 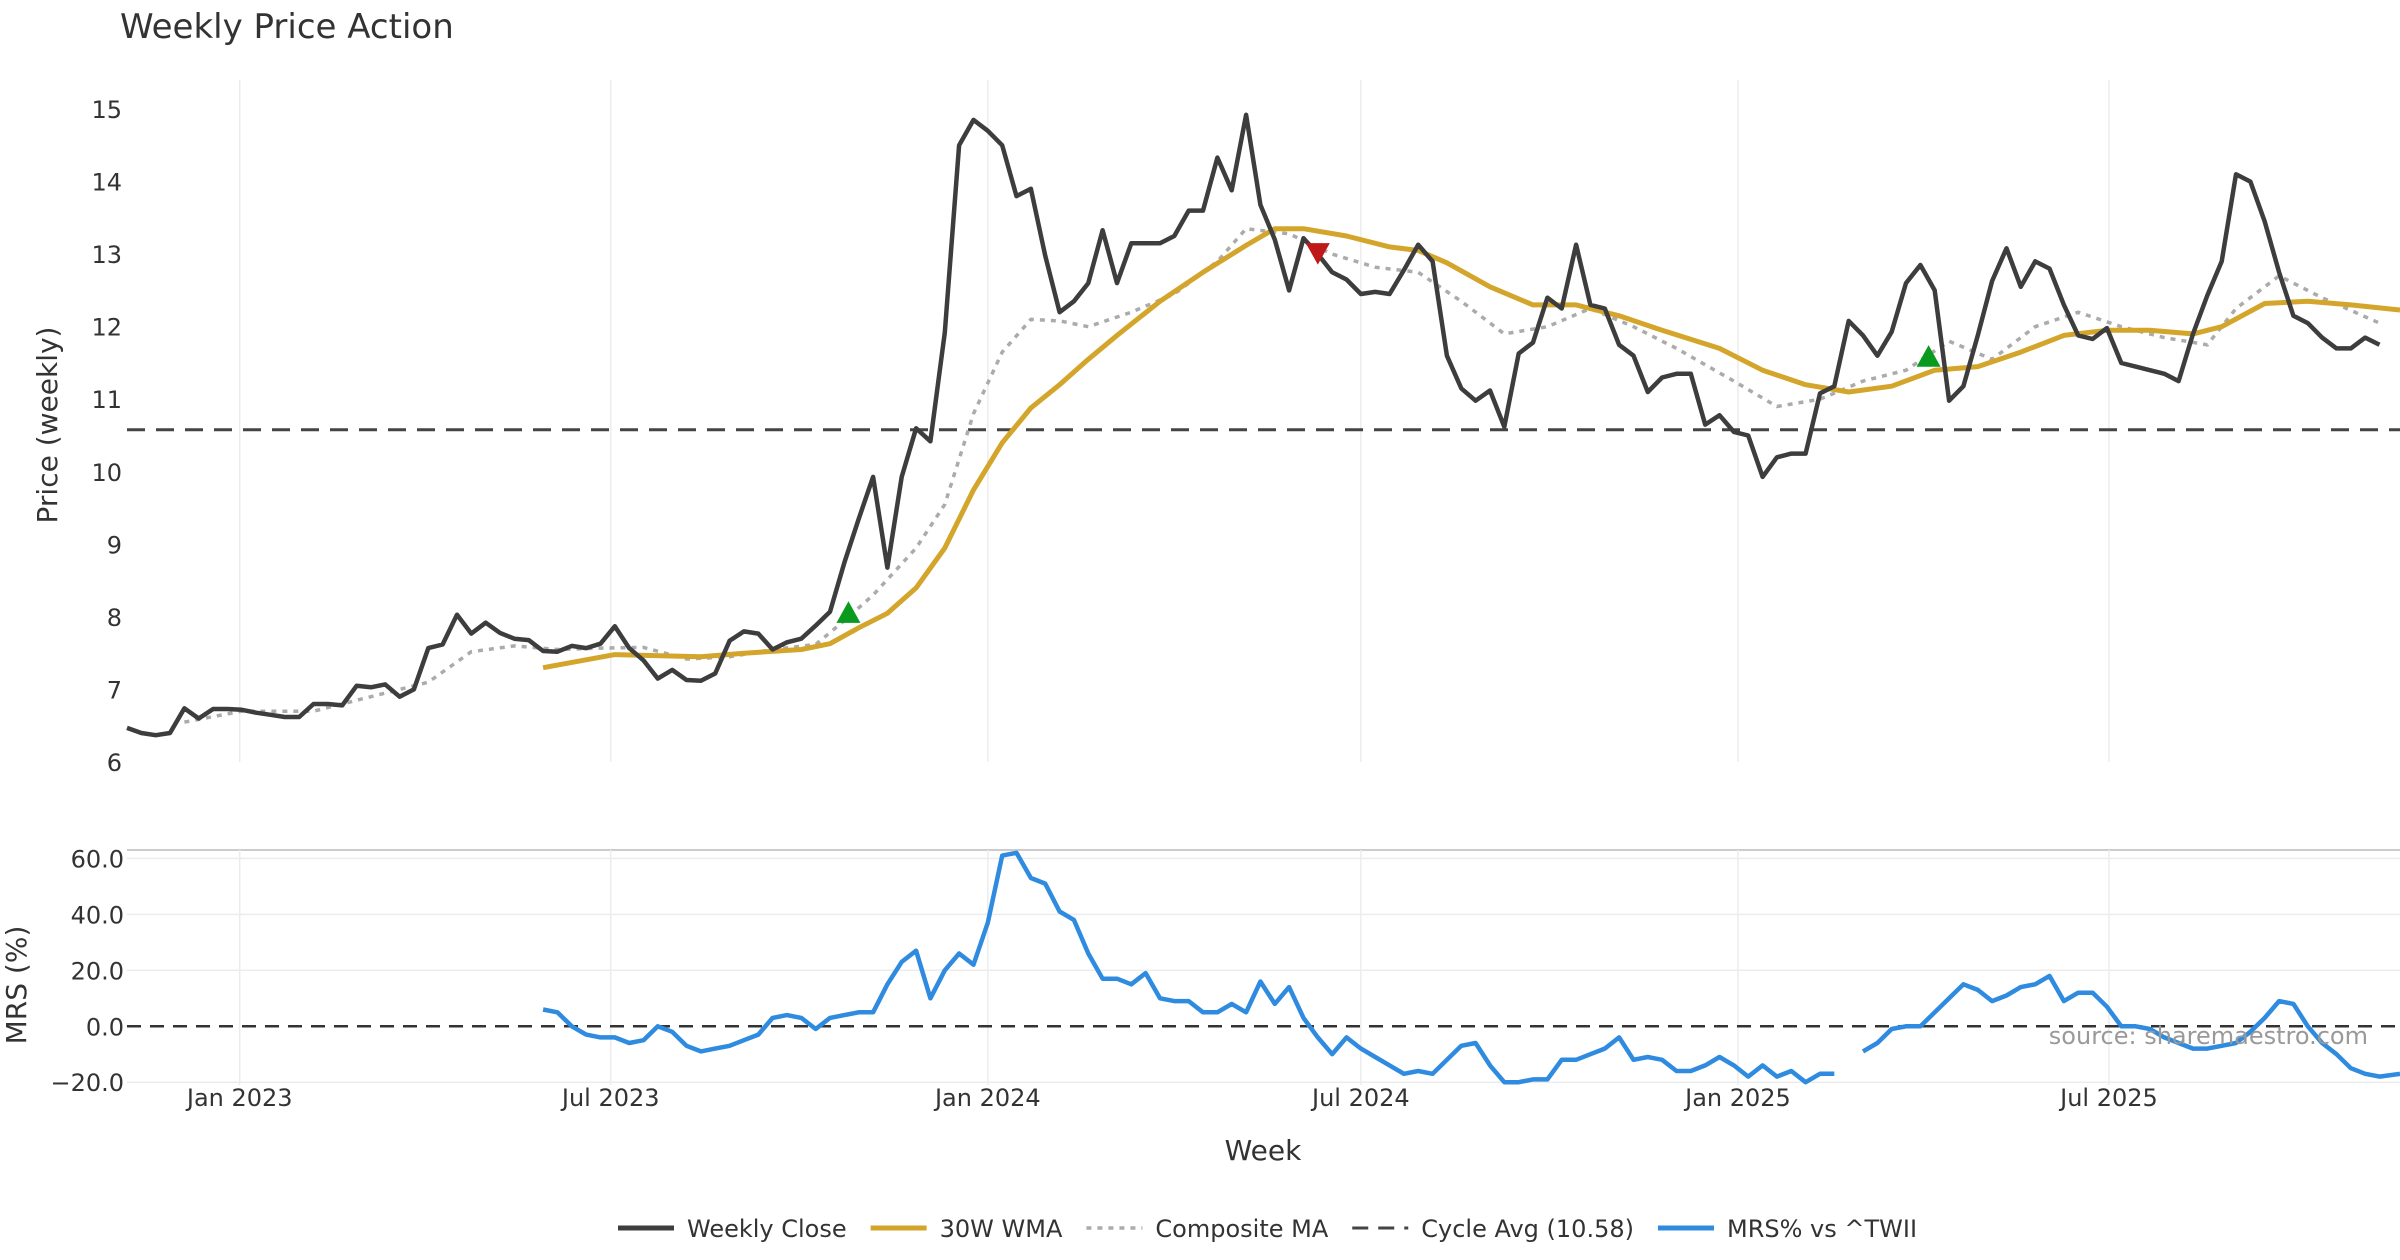 What do you see at coordinates (106, 473) in the screenshot?
I see `price-y-tick-label: 10` at bounding box center [106, 473].